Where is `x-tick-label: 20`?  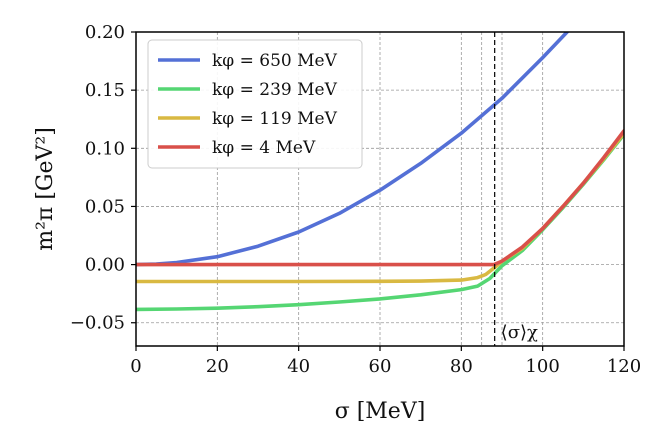
x-tick-label: 20 is located at coordinates (217, 366).